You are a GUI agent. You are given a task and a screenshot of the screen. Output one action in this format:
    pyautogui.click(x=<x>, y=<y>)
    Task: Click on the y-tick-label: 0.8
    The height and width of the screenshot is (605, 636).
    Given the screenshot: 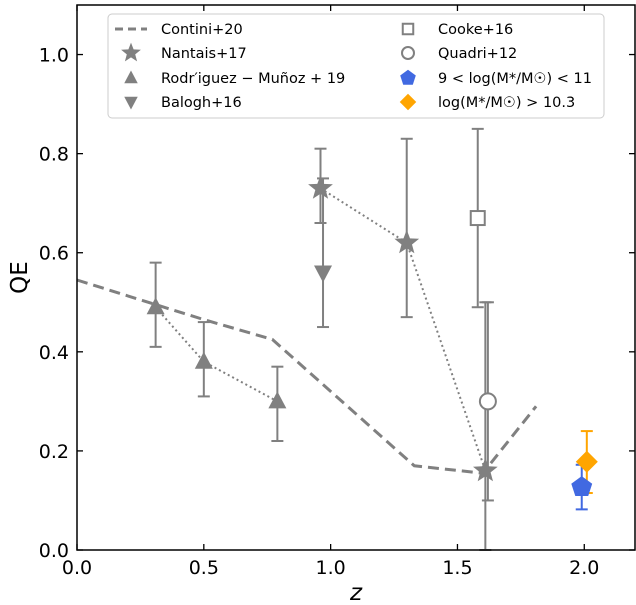 What is the action you would take?
    pyautogui.click(x=54, y=155)
    